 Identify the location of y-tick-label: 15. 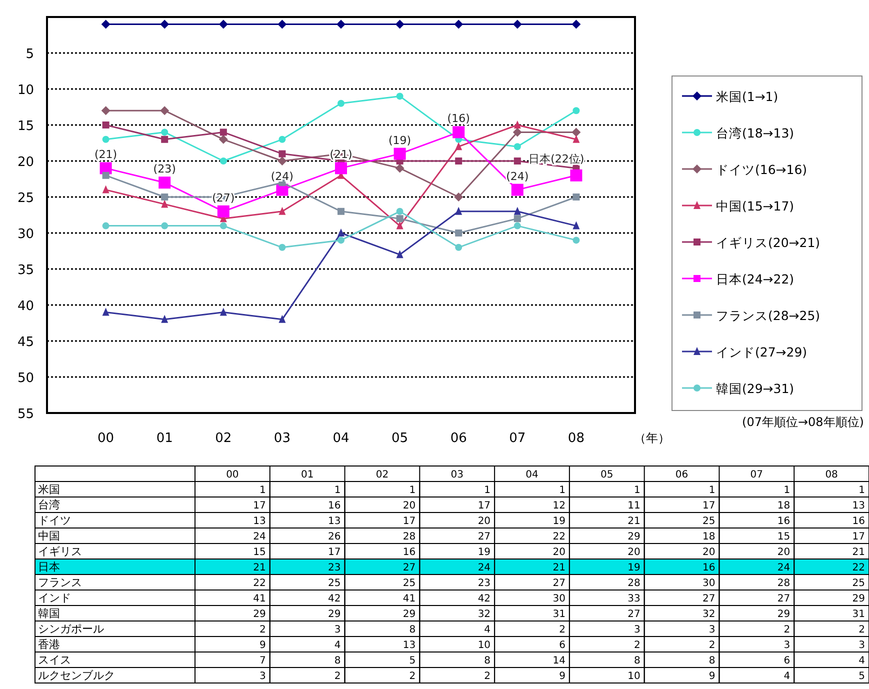
(25, 126).